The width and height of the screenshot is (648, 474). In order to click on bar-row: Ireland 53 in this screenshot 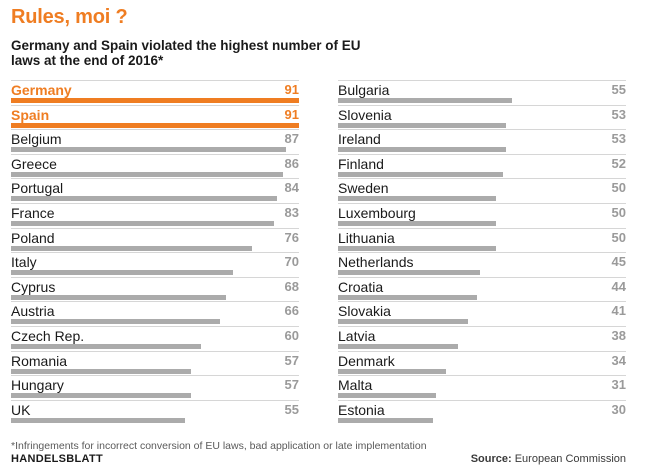, I will do `click(482, 141)`.